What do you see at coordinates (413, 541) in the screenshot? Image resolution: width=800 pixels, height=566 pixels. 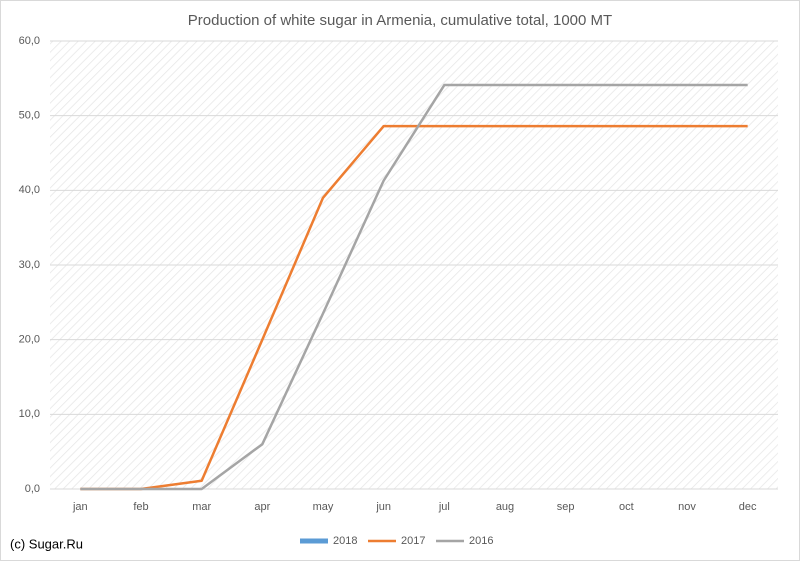 I see `legend-label: 2017` at bounding box center [413, 541].